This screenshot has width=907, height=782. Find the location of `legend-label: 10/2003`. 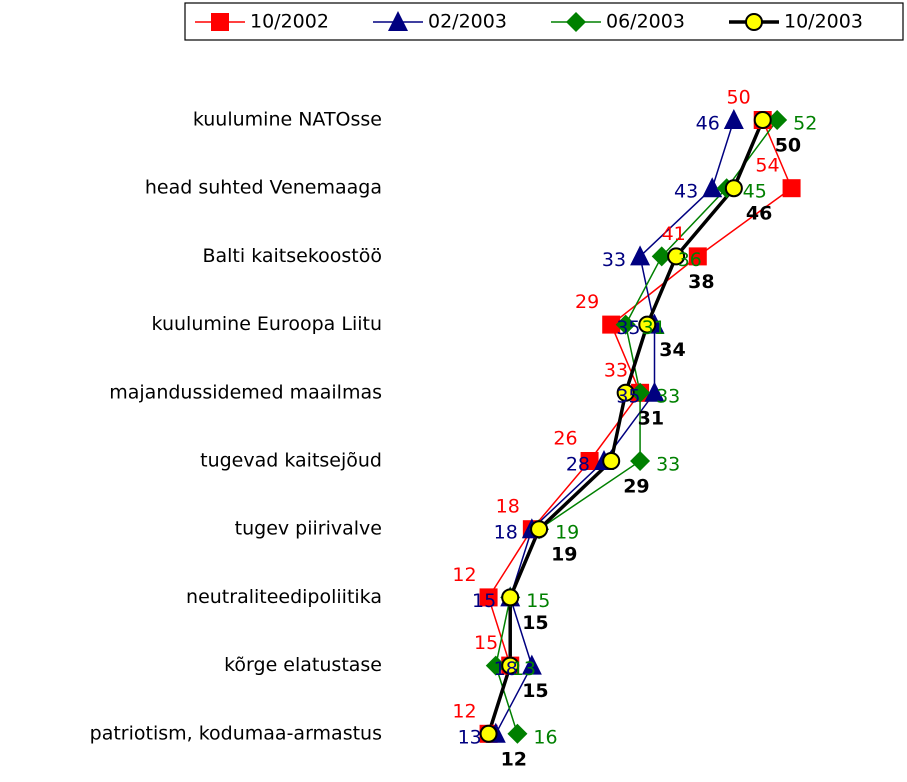

legend-label: 10/2003 is located at coordinates (823, 22).